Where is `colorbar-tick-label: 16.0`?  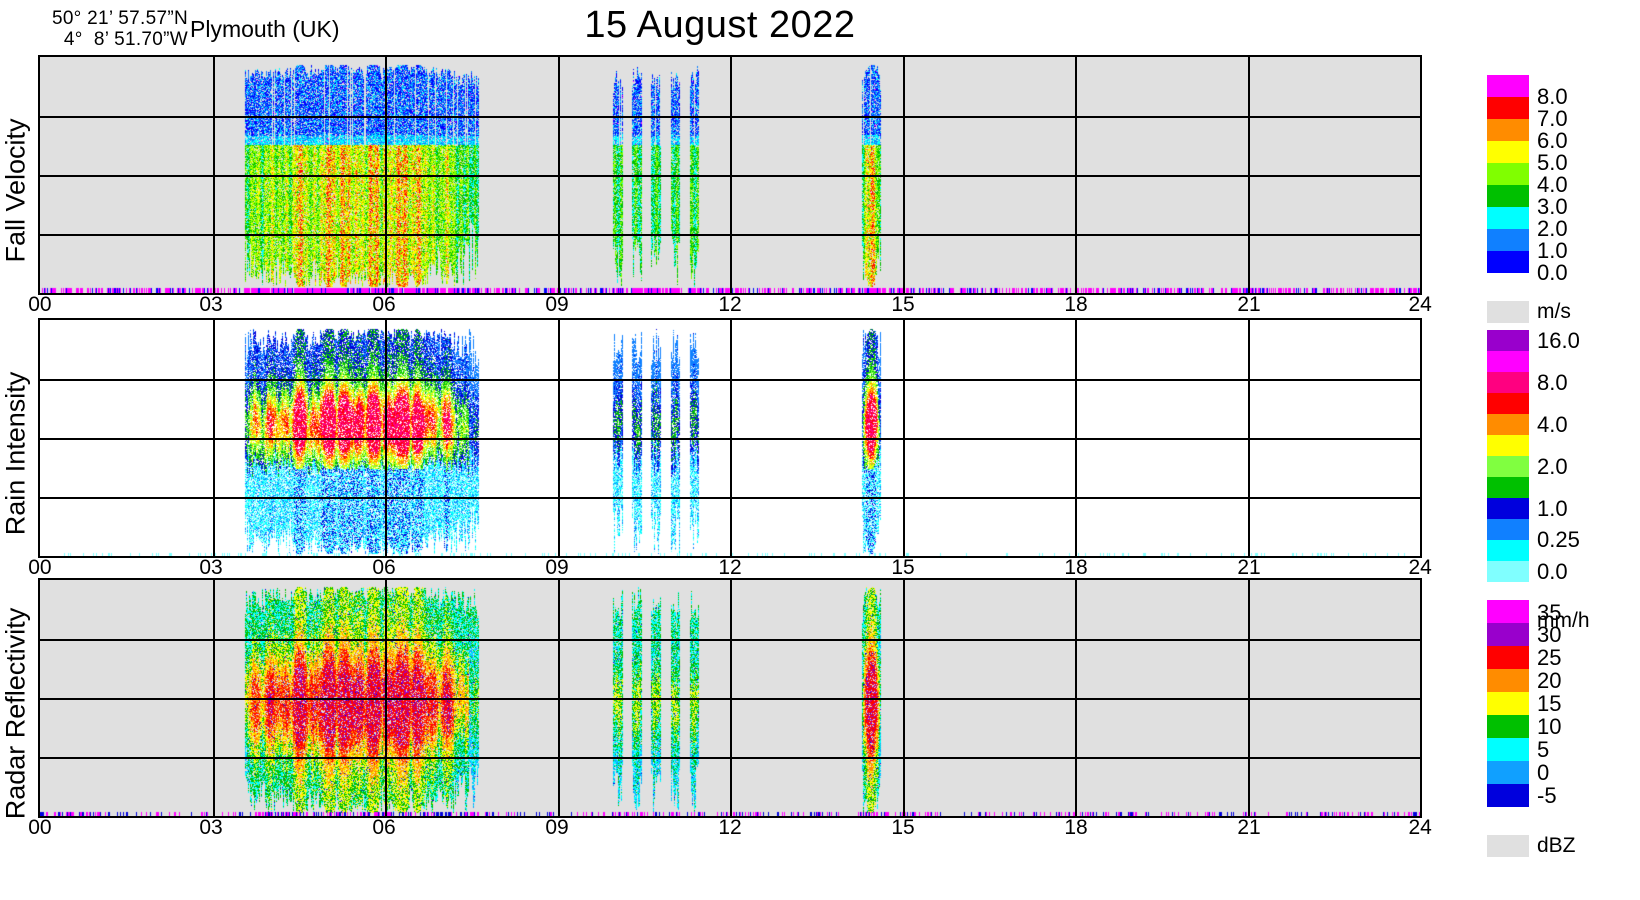 colorbar-tick-label: 16.0 is located at coordinates (1558, 340).